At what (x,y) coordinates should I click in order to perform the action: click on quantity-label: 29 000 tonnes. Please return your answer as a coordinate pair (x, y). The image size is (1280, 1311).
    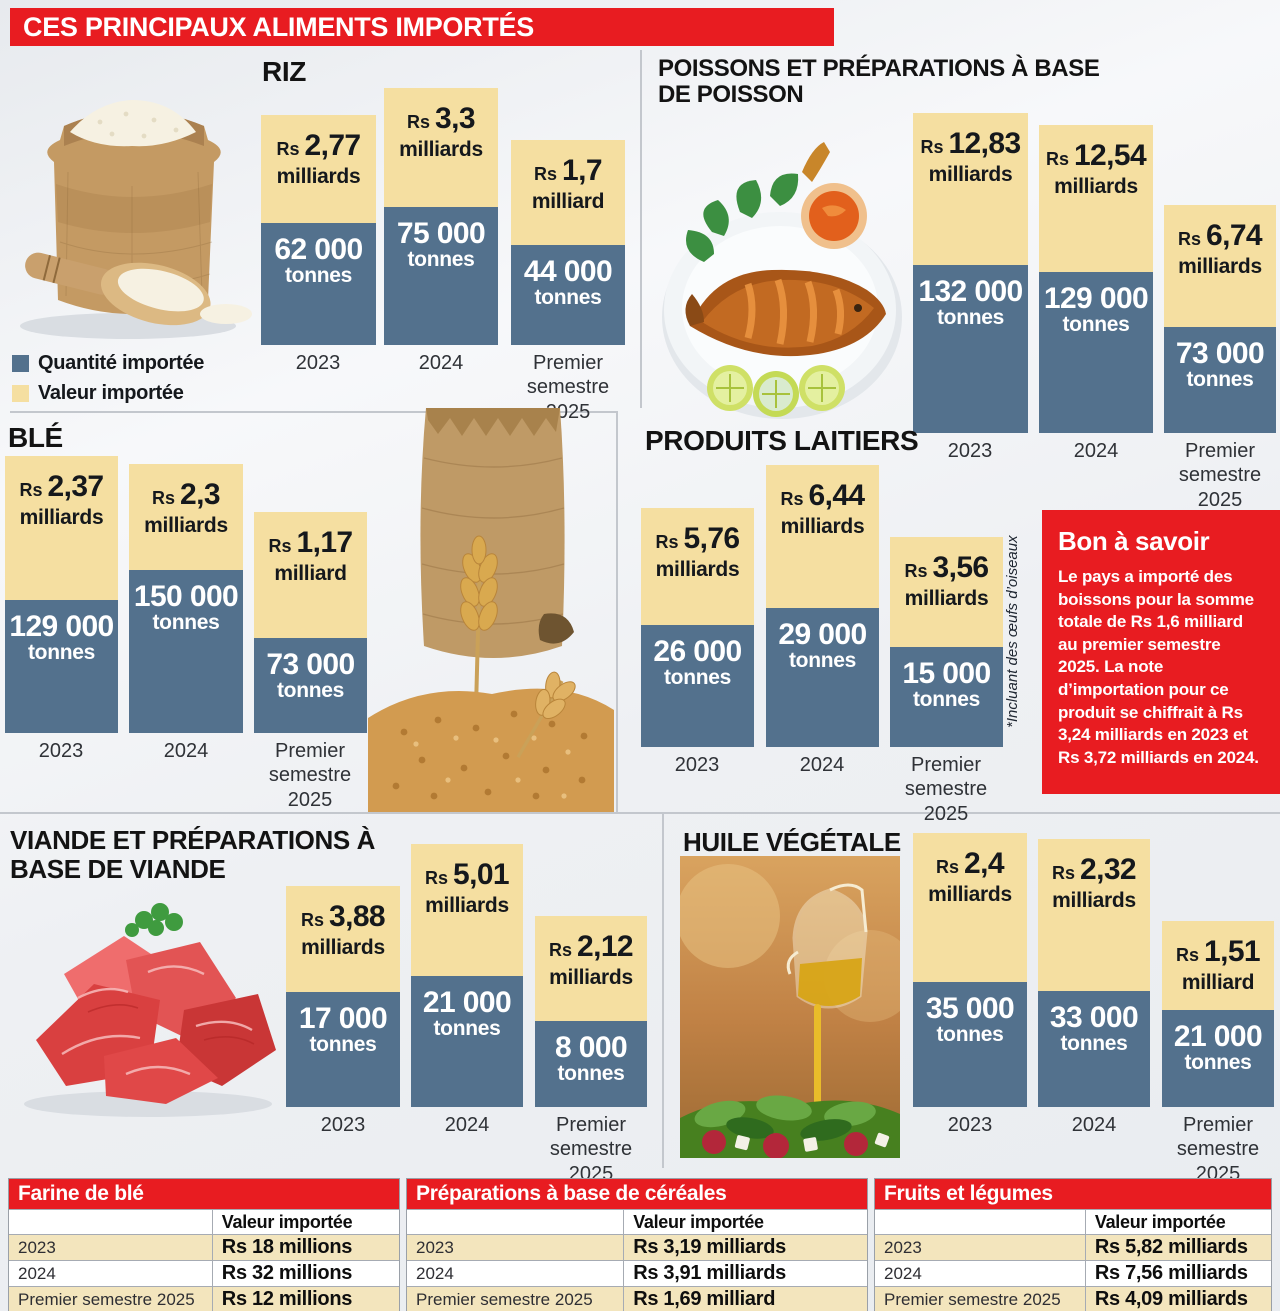
    Looking at the image, I should click on (822, 645).